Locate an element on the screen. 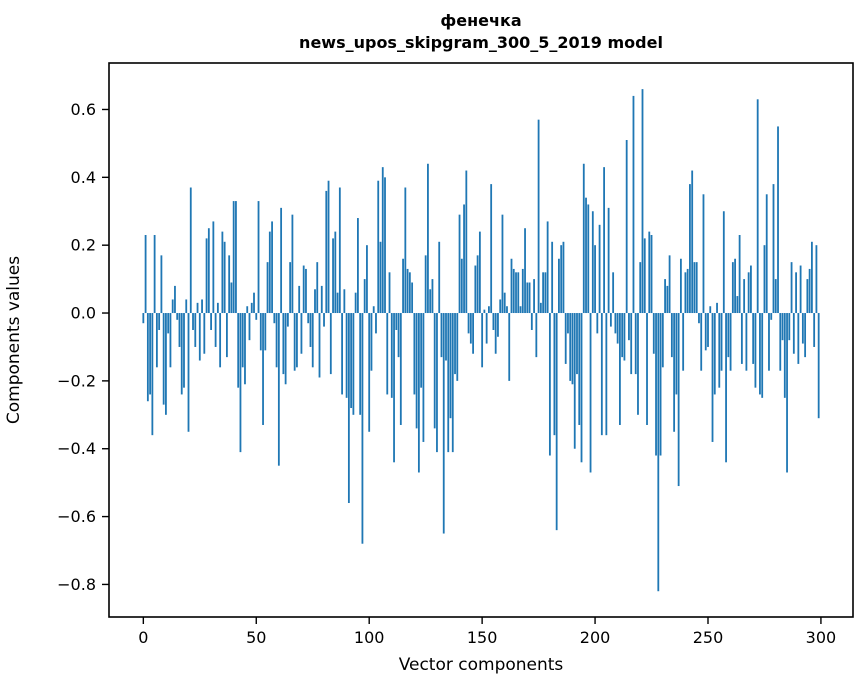 The width and height of the screenshot is (867, 696). y-tick-label: 0.6 is located at coordinates (83, 109).